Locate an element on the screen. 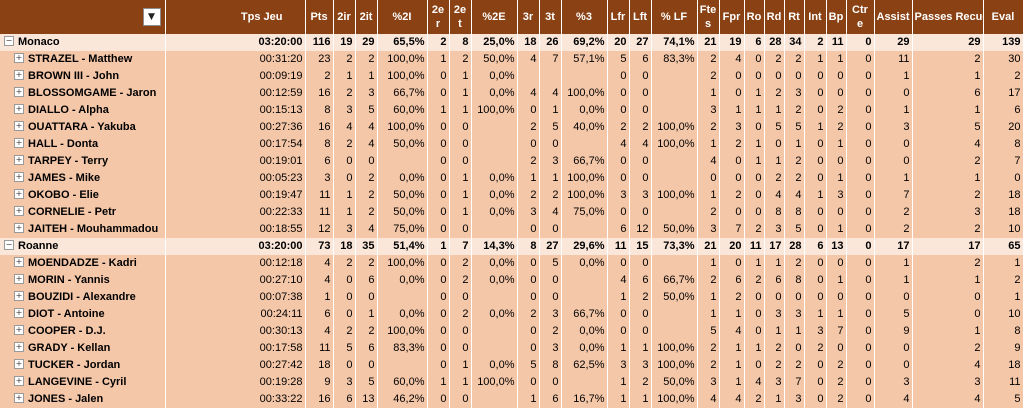 This screenshot has height=410, width=1023. col-header-fpr: Fpr is located at coordinates (732, 17).